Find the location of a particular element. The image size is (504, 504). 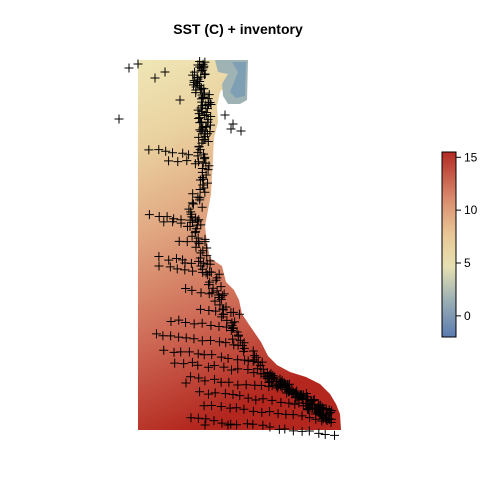

colorbar-tick-label: 10 is located at coordinates (471, 210).